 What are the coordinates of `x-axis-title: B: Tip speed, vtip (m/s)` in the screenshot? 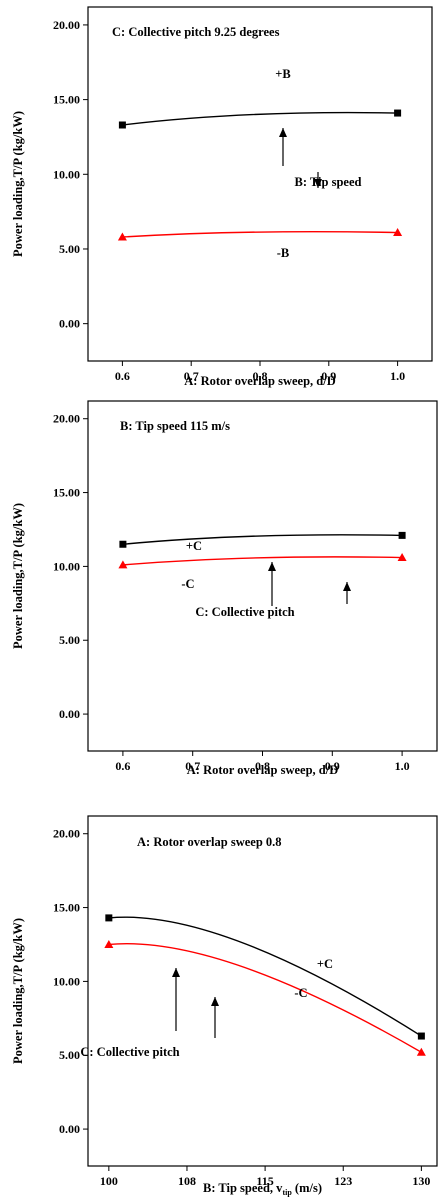 It's located at (262, 1189).